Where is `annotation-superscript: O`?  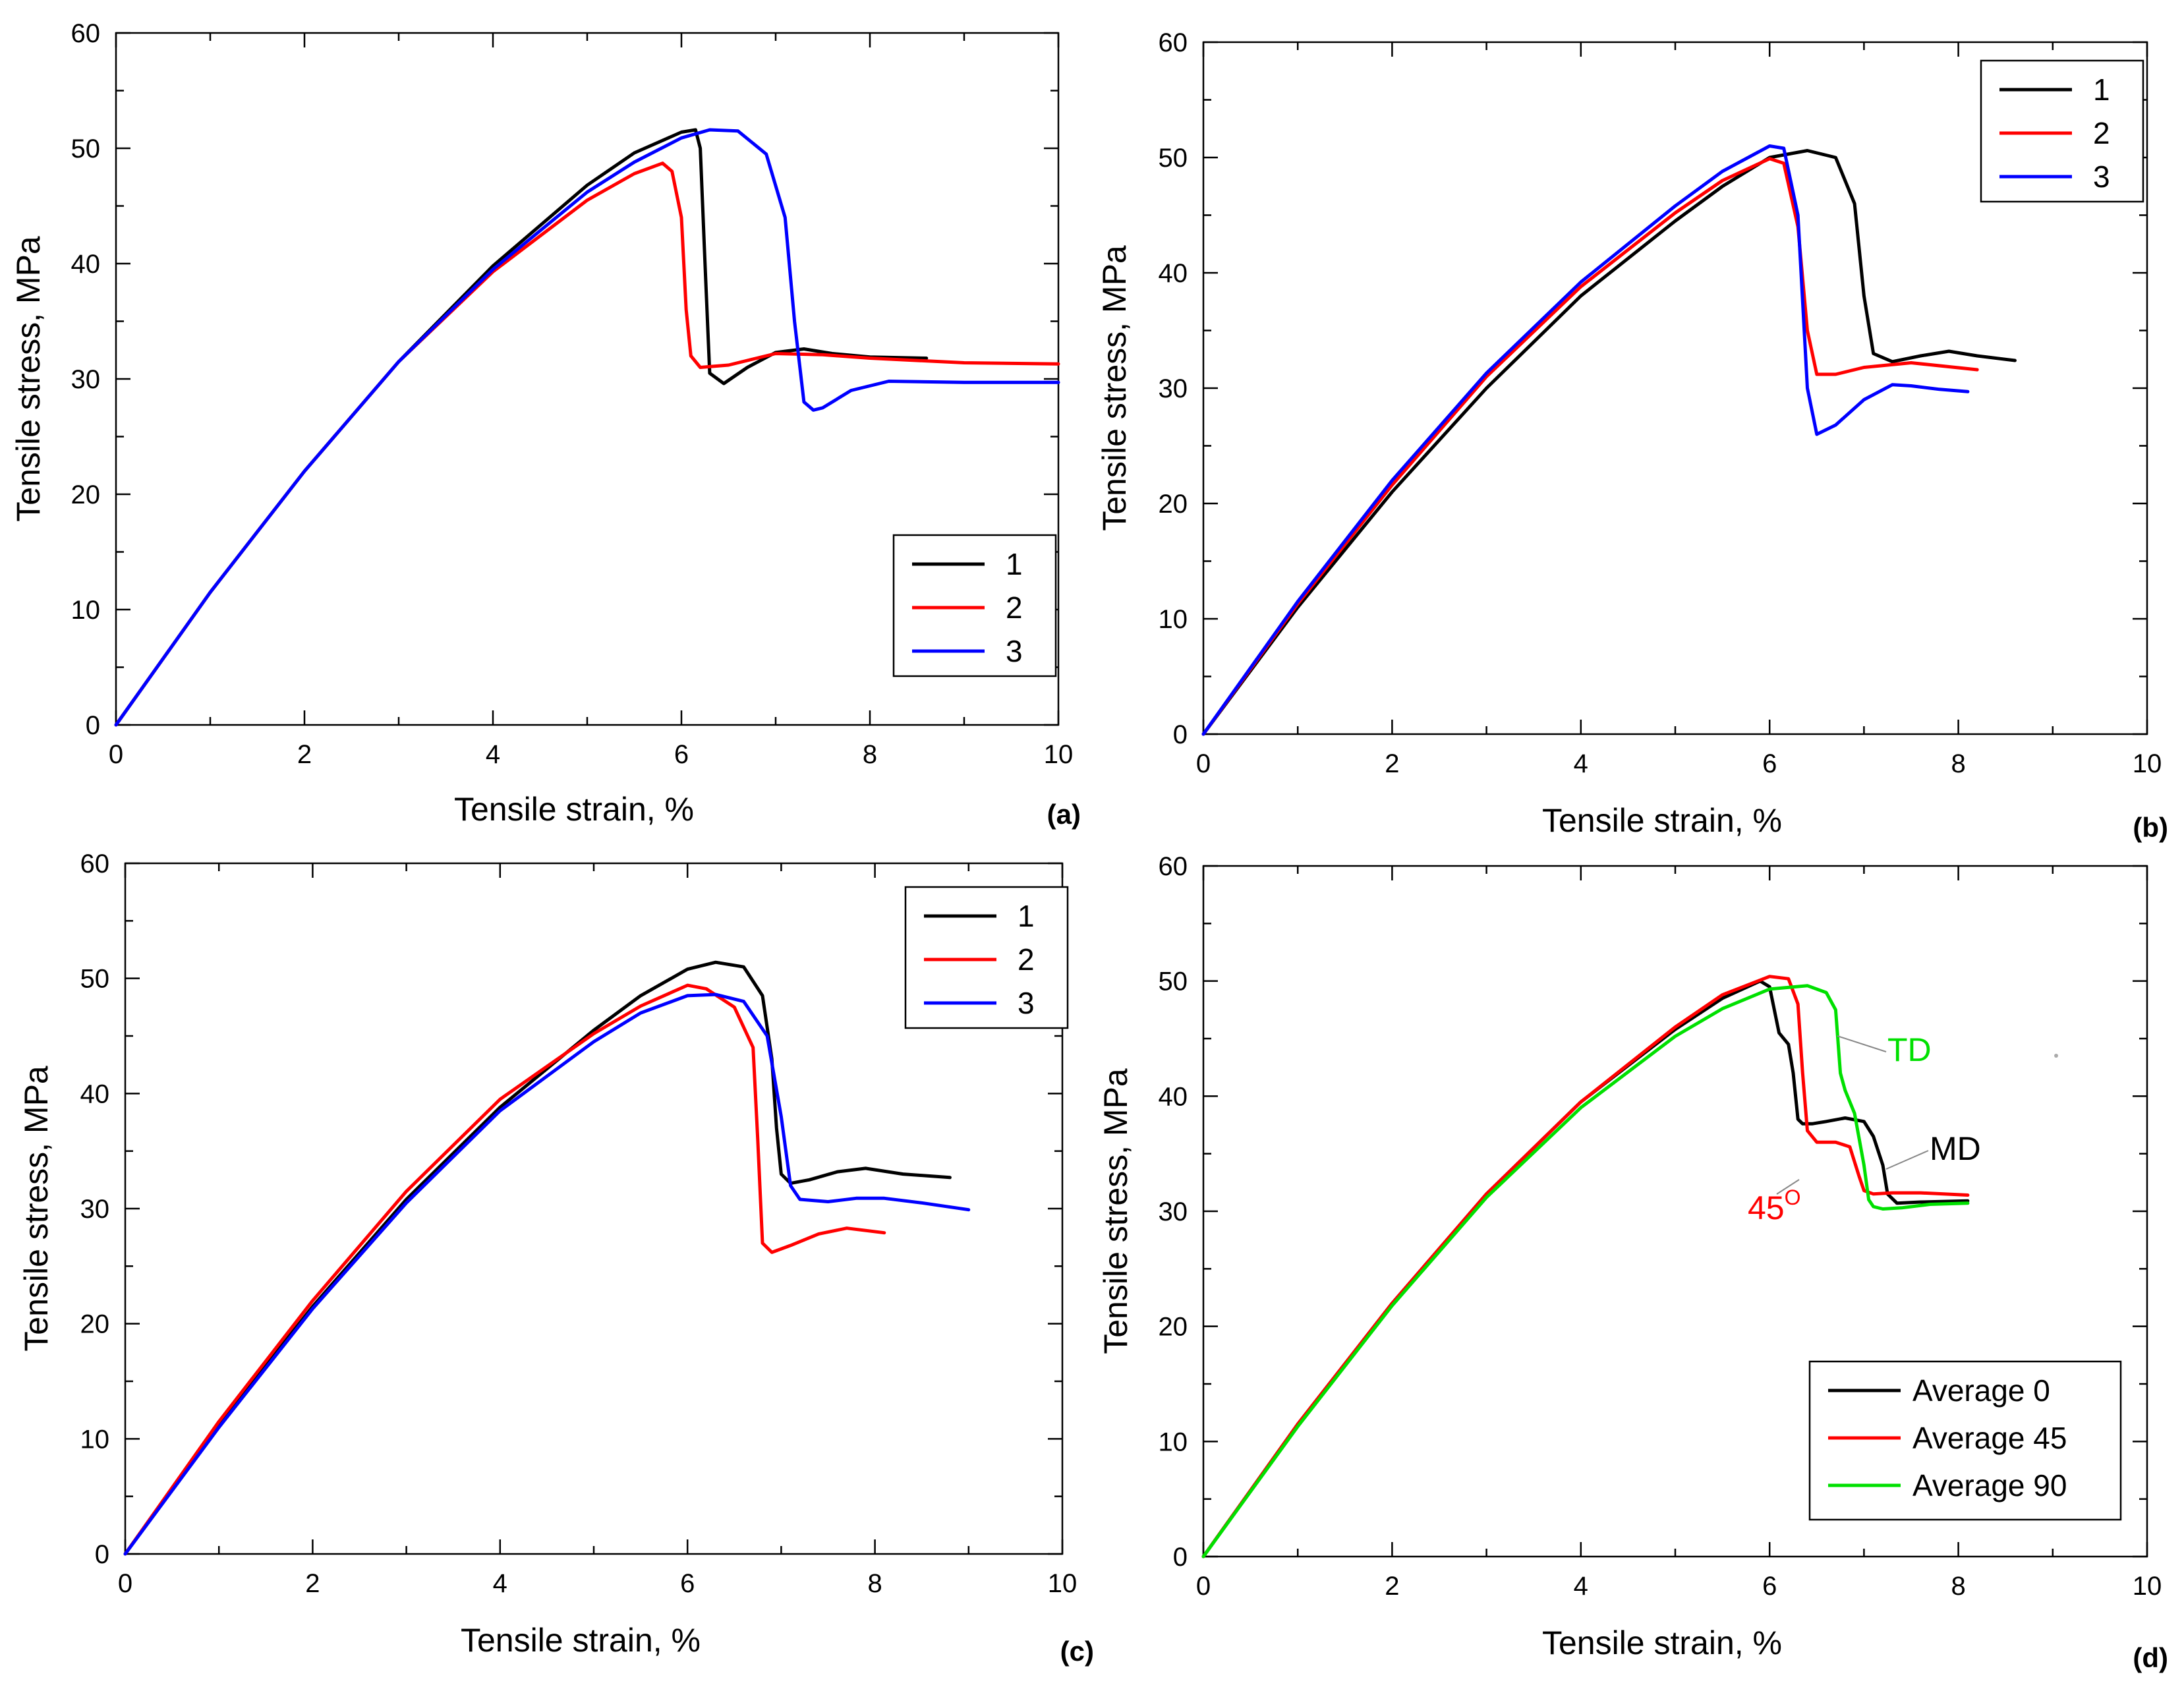 annotation-superscript: O is located at coordinates (1793, 1197).